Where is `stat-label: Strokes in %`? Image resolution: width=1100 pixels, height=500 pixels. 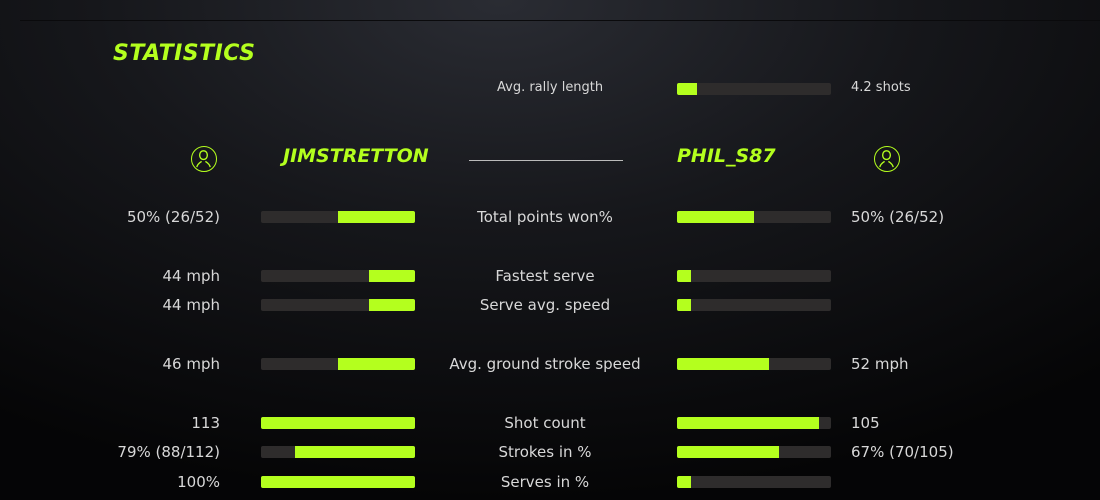
stat-label: Strokes in % is located at coordinates (545, 452).